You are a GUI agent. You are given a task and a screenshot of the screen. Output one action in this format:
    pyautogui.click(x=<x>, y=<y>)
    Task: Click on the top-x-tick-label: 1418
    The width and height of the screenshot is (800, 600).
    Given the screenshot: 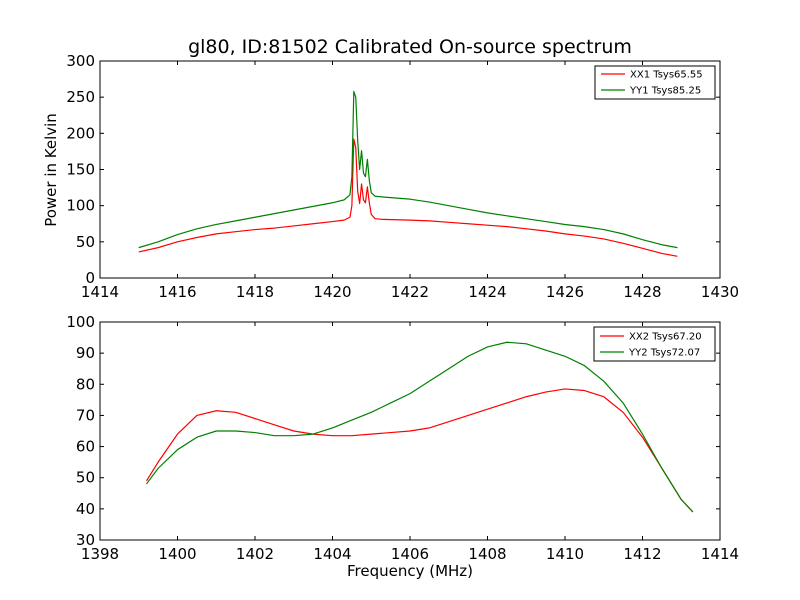 What is the action you would take?
    pyautogui.click(x=255, y=292)
    